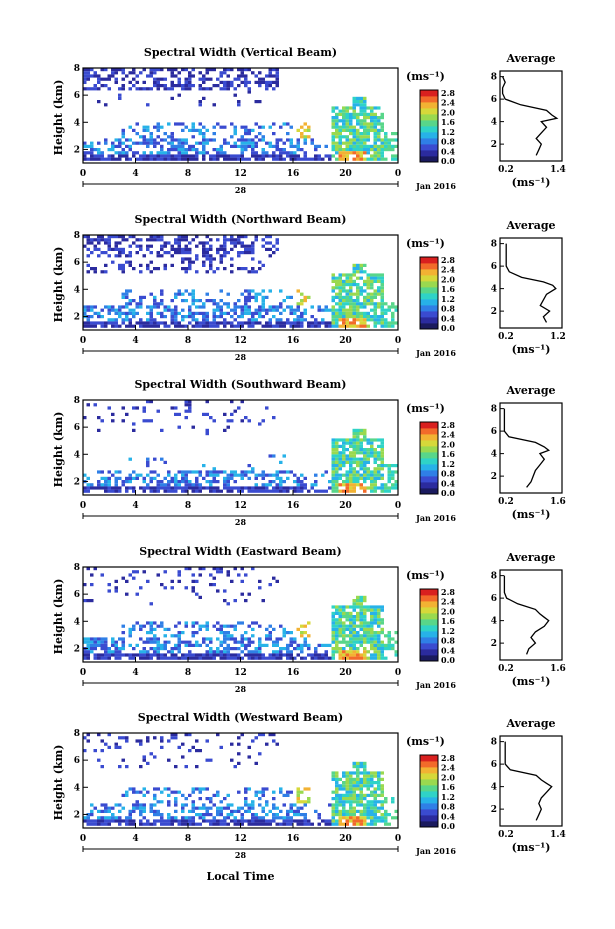 The width and height of the screenshot is (615, 929). What do you see at coordinates (77, 568) in the screenshot?
I see `y-tick-label: 8` at bounding box center [77, 568].